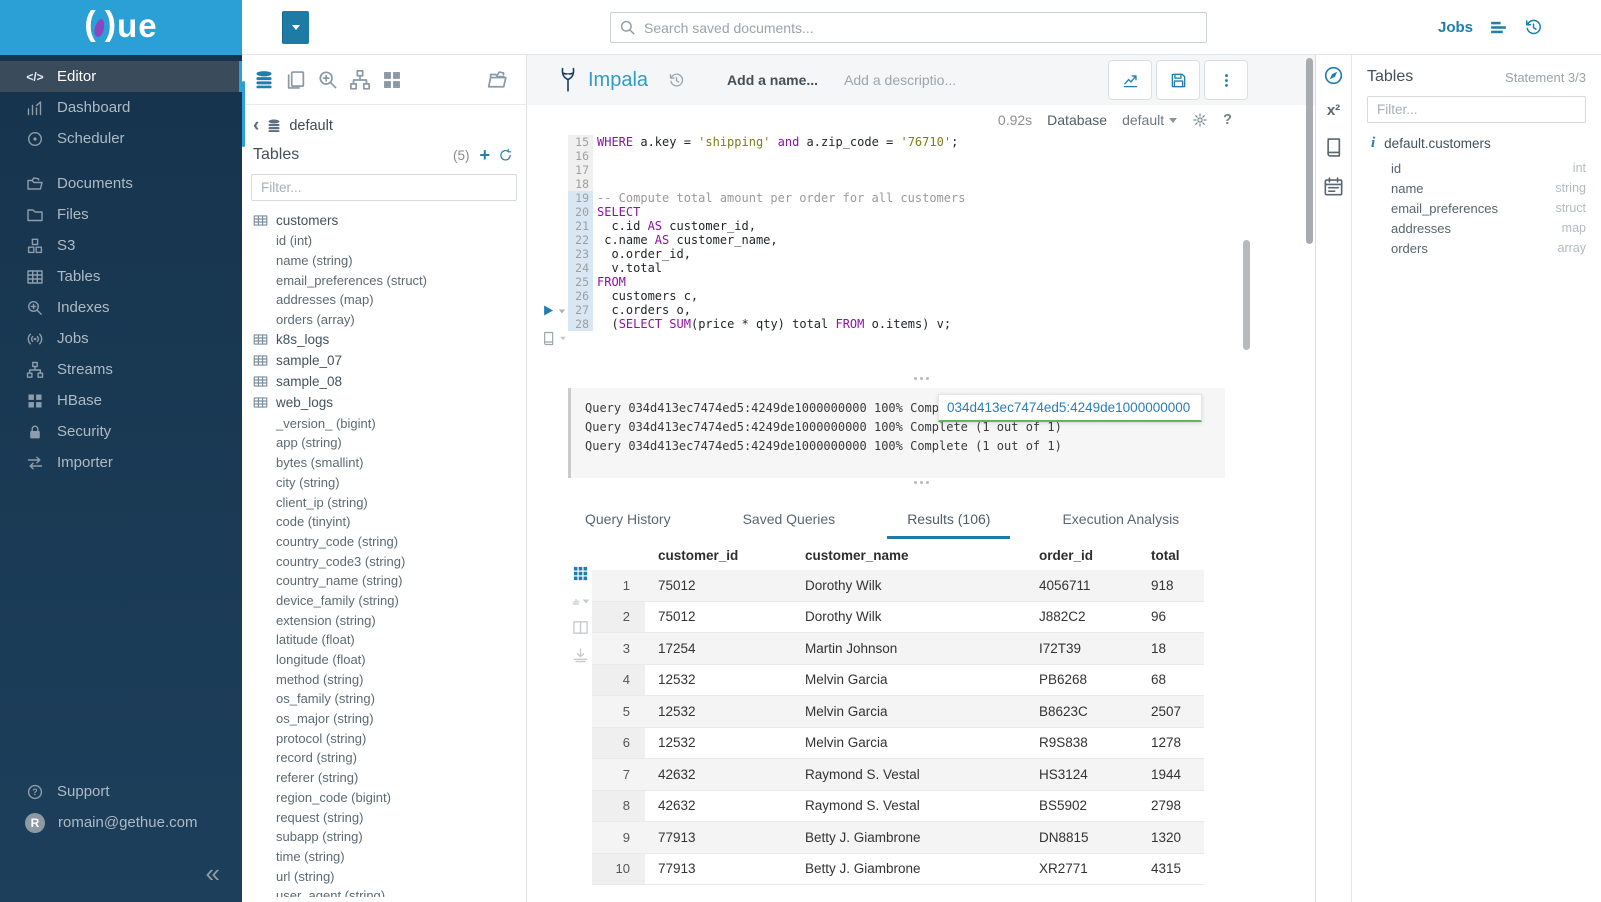  Describe the element at coordinates (1121, 519) in the screenshot. I see `tab-execution-analysis: Execution Analysis` at that location.